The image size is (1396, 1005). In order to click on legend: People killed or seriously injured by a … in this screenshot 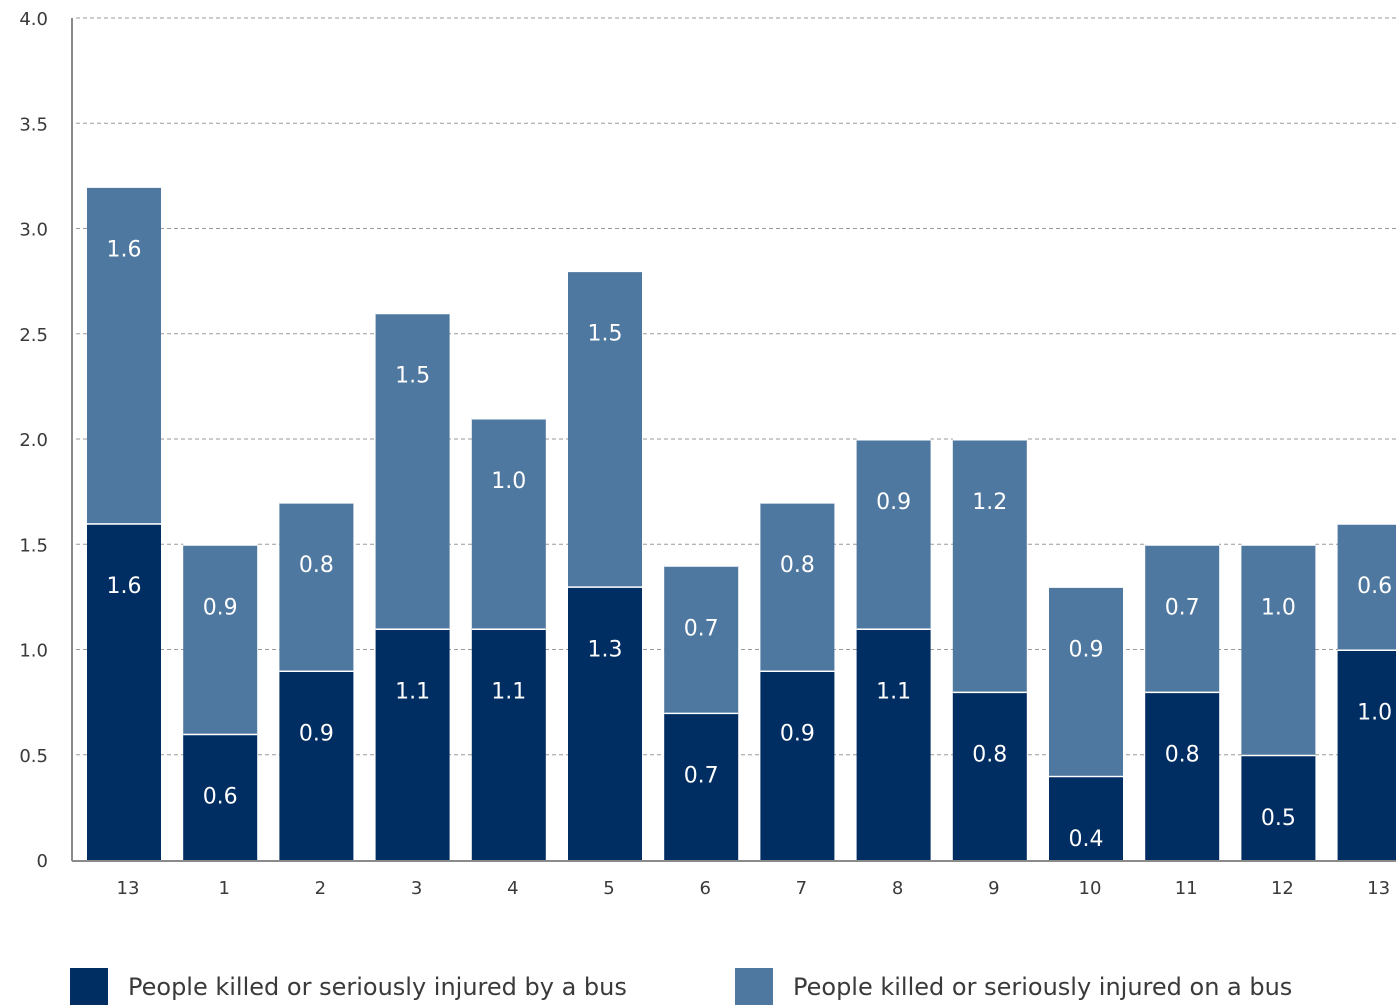, I will do `click(698, 986)`.